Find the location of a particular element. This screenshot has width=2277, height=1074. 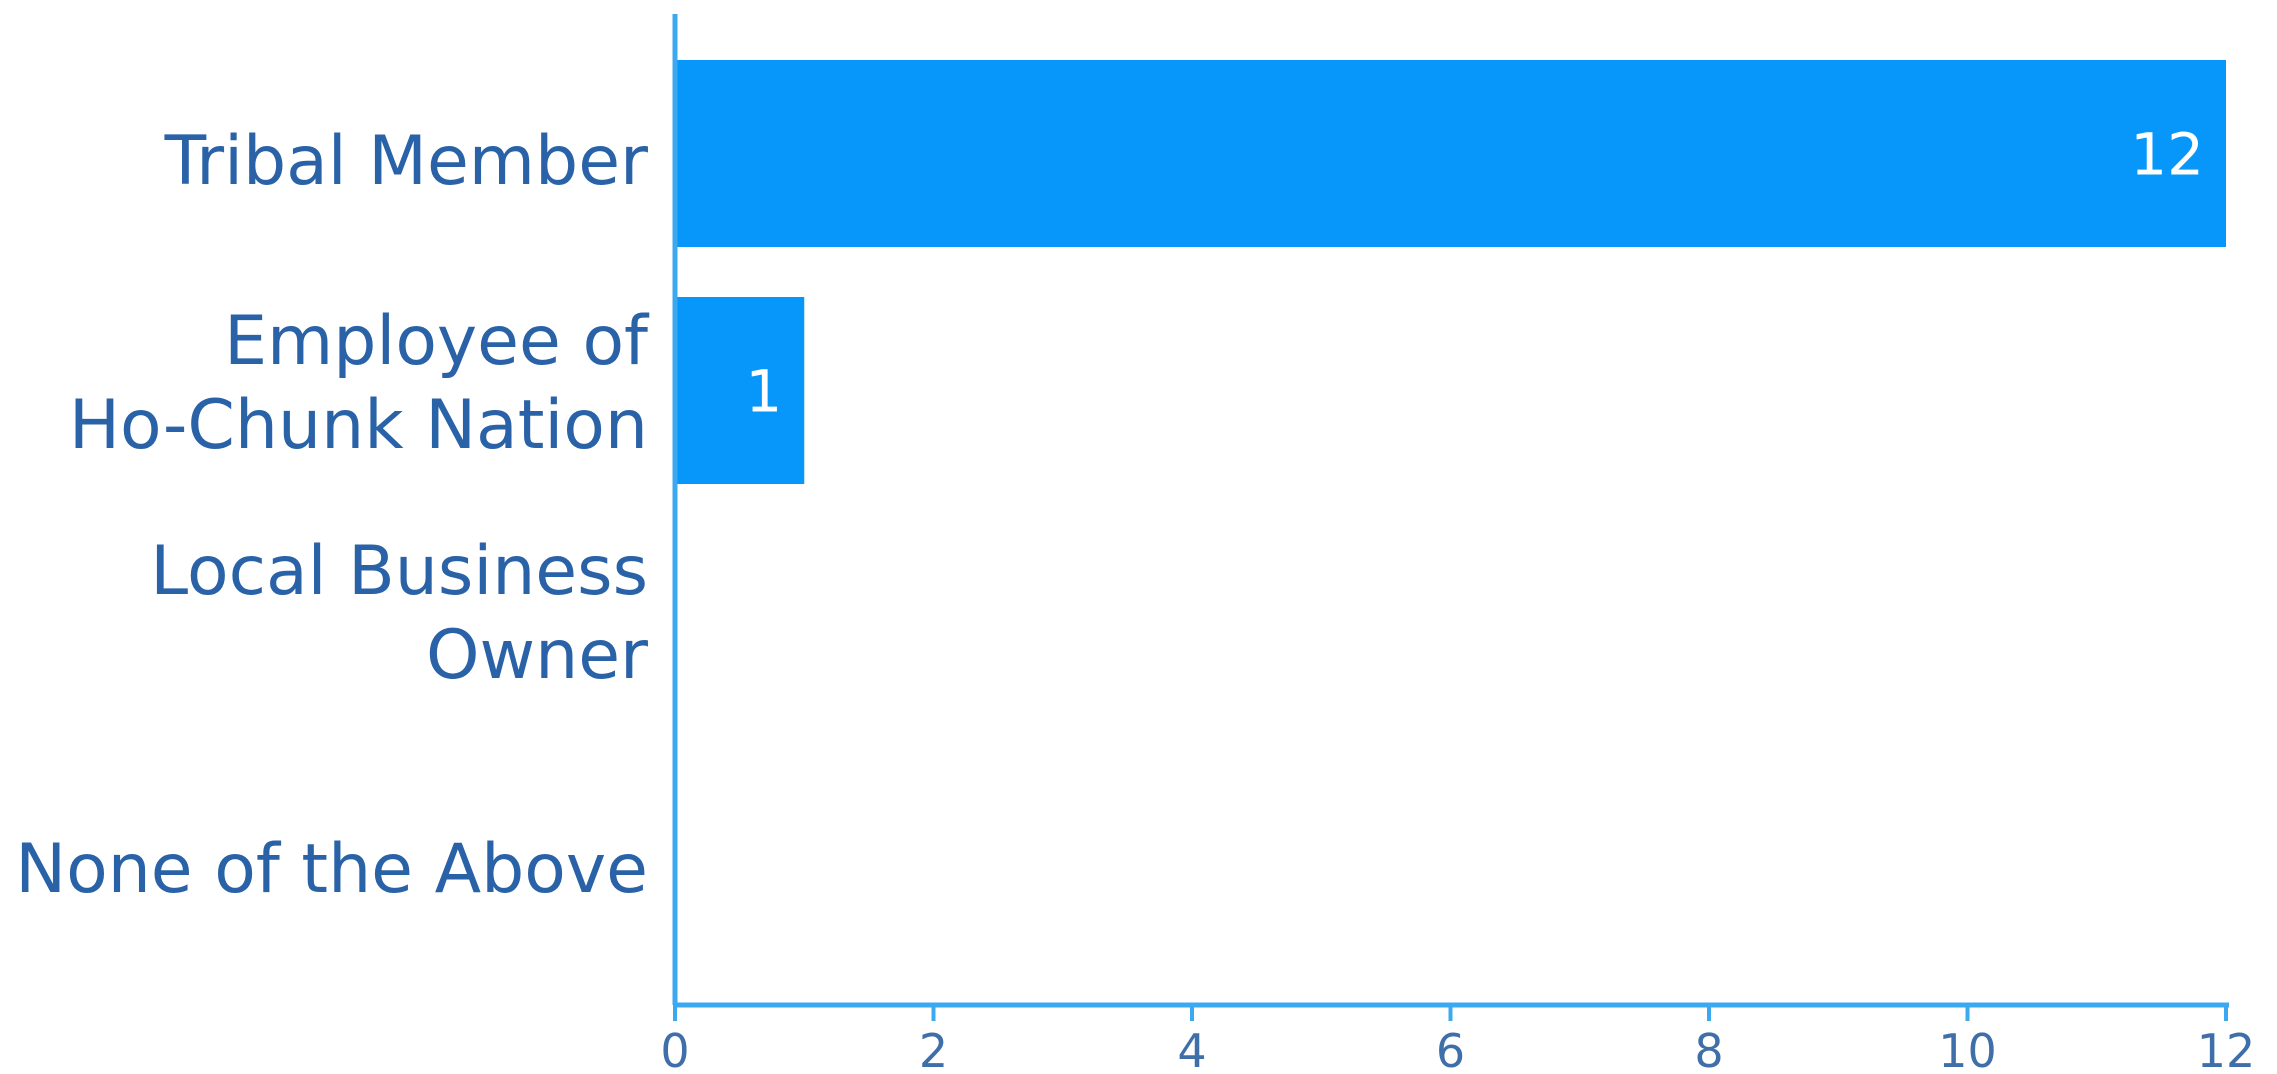

x-tick-label-2: 4 is located at coordinates (1191, 1049).